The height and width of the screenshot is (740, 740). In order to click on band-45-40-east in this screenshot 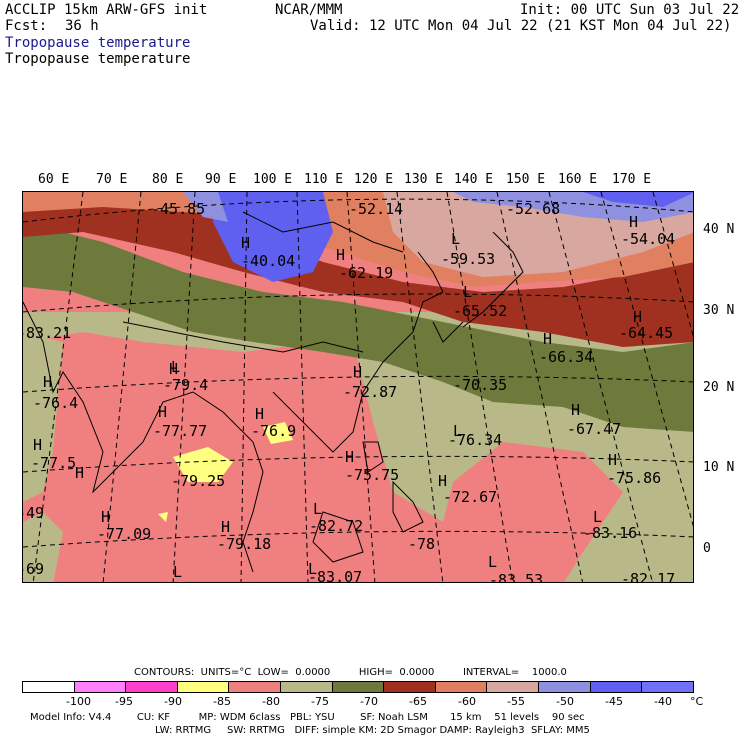, I will do `click(638, 199)`.